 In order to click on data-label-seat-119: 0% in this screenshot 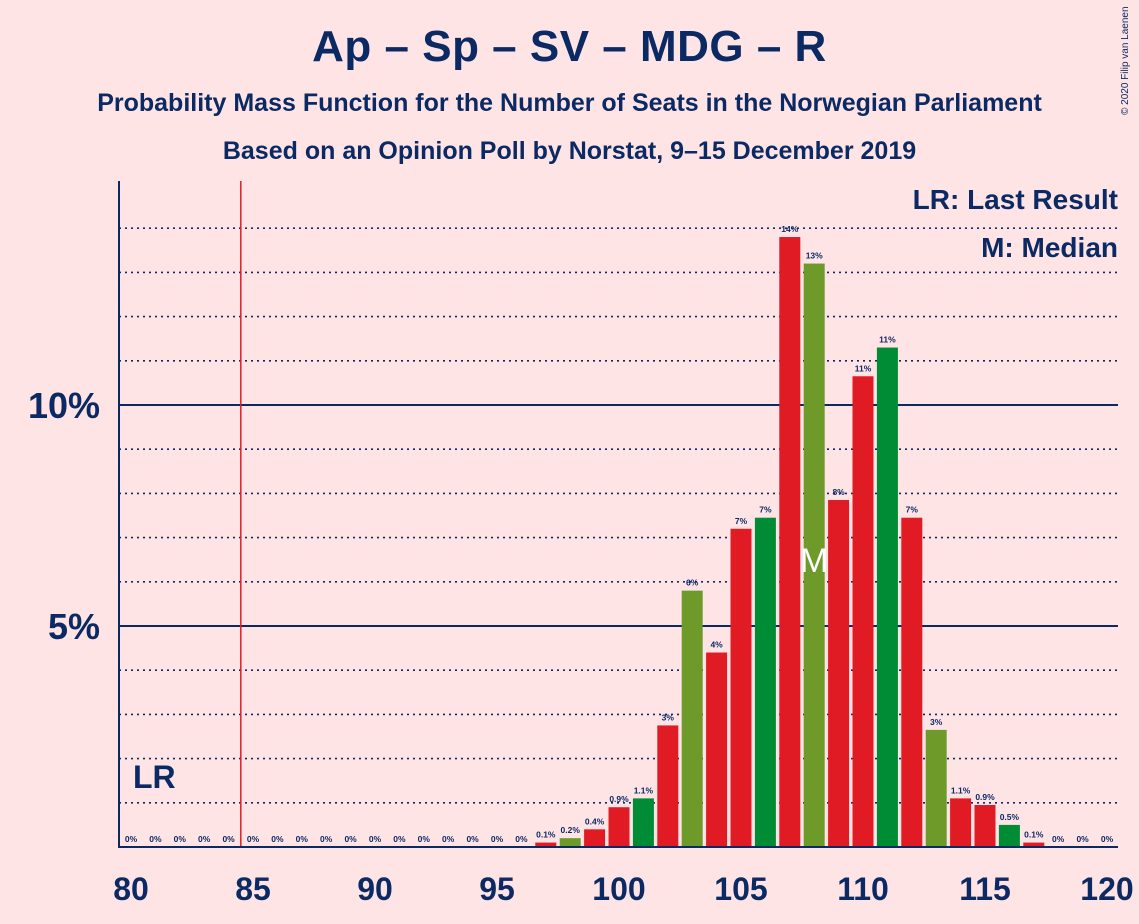, I will do `click(1082, 839)`.